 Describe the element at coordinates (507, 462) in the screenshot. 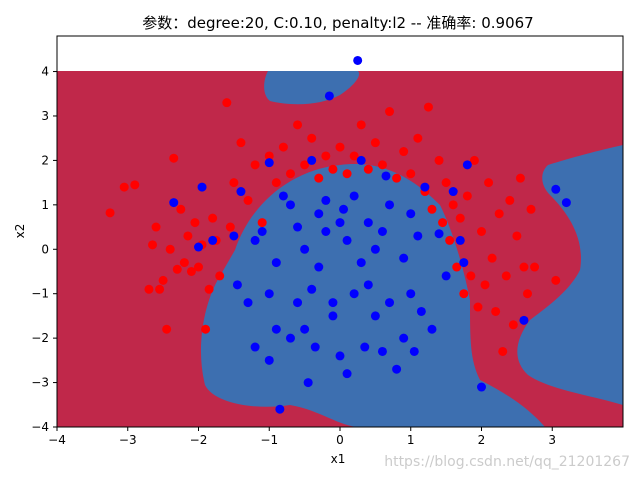

I see `watermark-text: https://blog.csdn.net/qq_21201267` at that location.